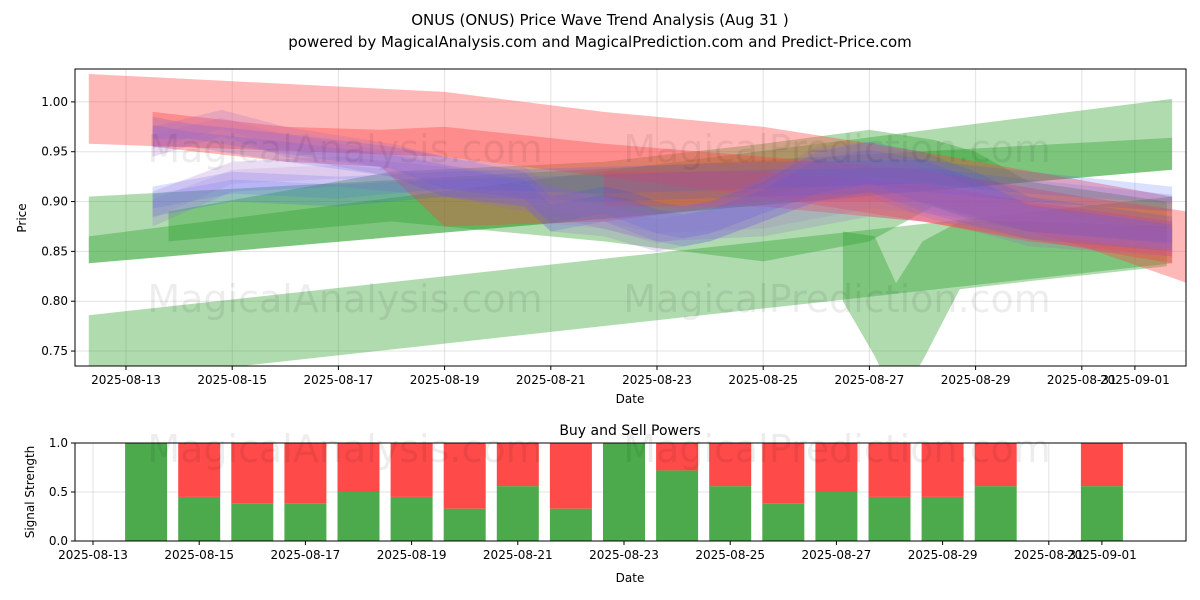 The height and width of the screenshot is (600, 1200). What do you see at coordinates (1082, 380) in the screenshot?
I see `price-x-tick-label: 2025-08-31` at bounding box center [1082, 380].